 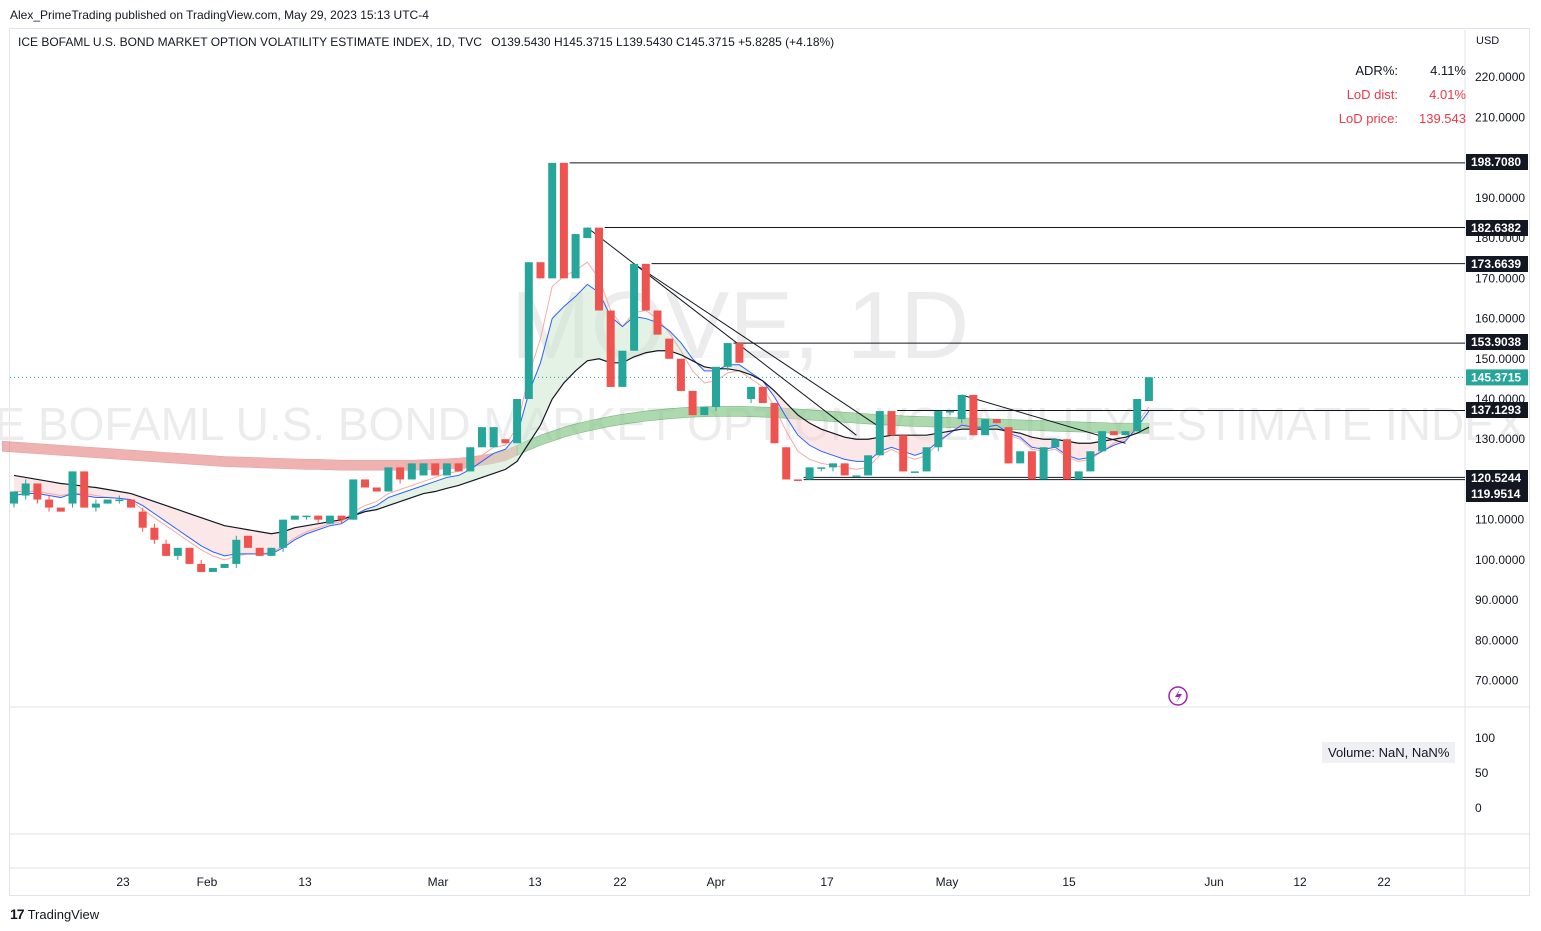 What do you see at coordinates (1393, 75) in the screenshot?
I see `adr-row: ADR%: 4.11%` at bounding box center [1393, 75].